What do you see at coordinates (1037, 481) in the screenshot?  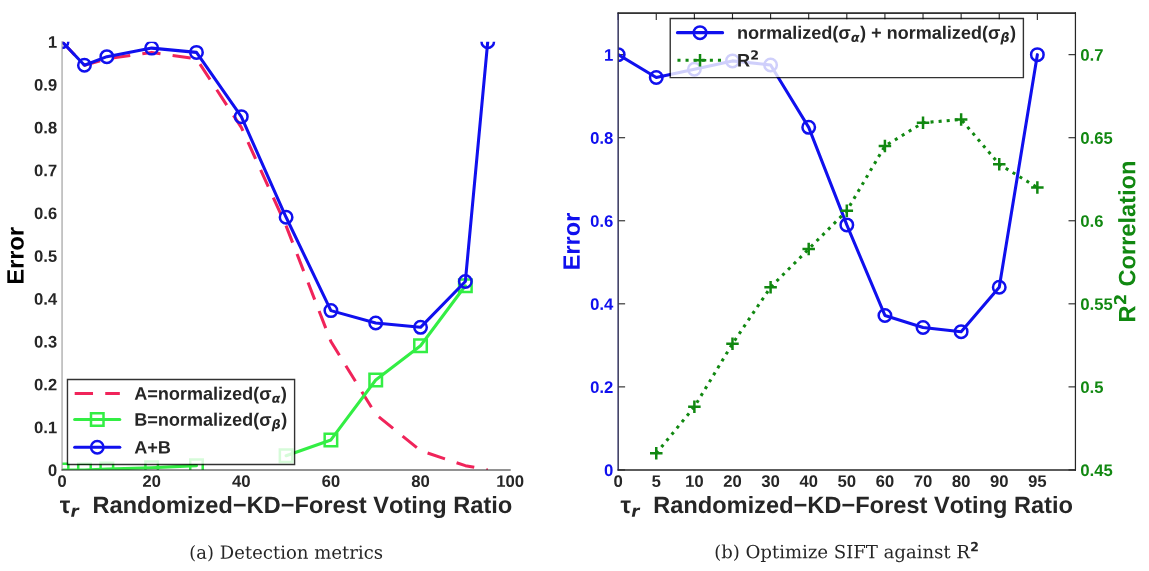 I see `x-tick-label: 95` at bounding box center [1037, 481].